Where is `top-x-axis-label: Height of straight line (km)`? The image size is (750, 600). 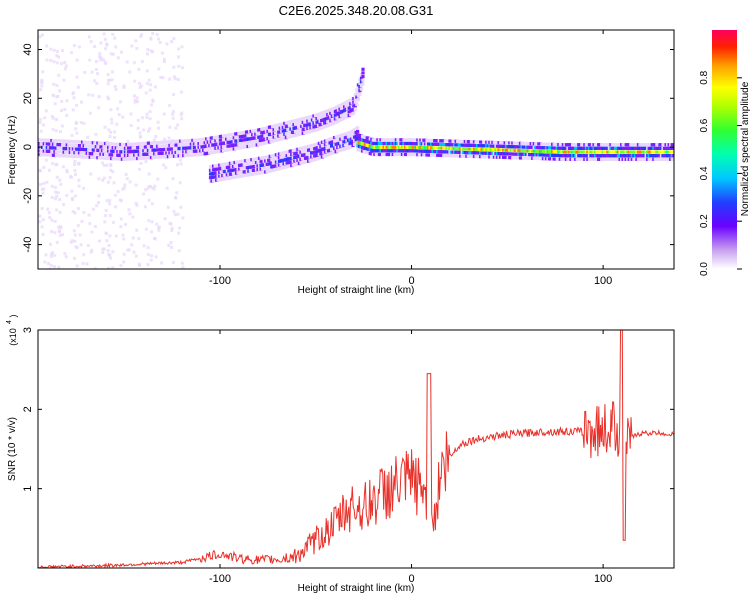 top-x-axis-label: Height of straight line (km) is located at coordinates (356, 290).